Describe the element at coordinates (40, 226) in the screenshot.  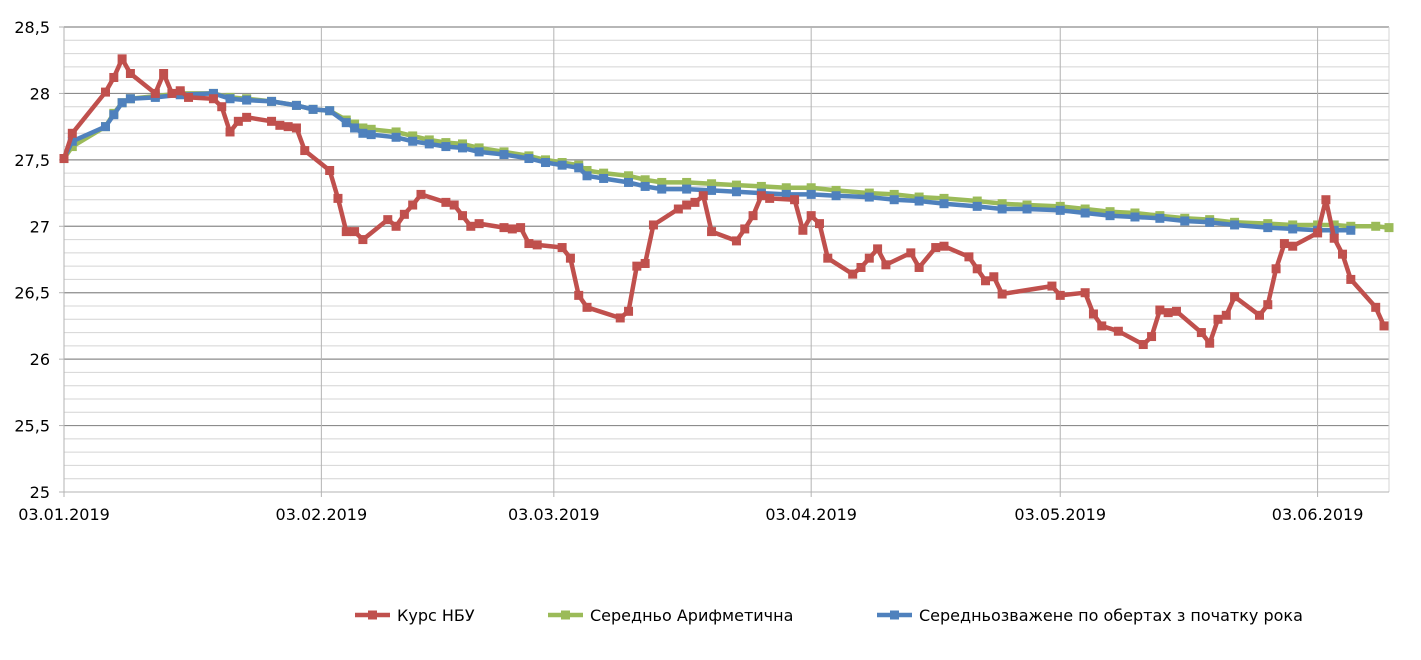
I see `y-tick-label: 27` at that location.